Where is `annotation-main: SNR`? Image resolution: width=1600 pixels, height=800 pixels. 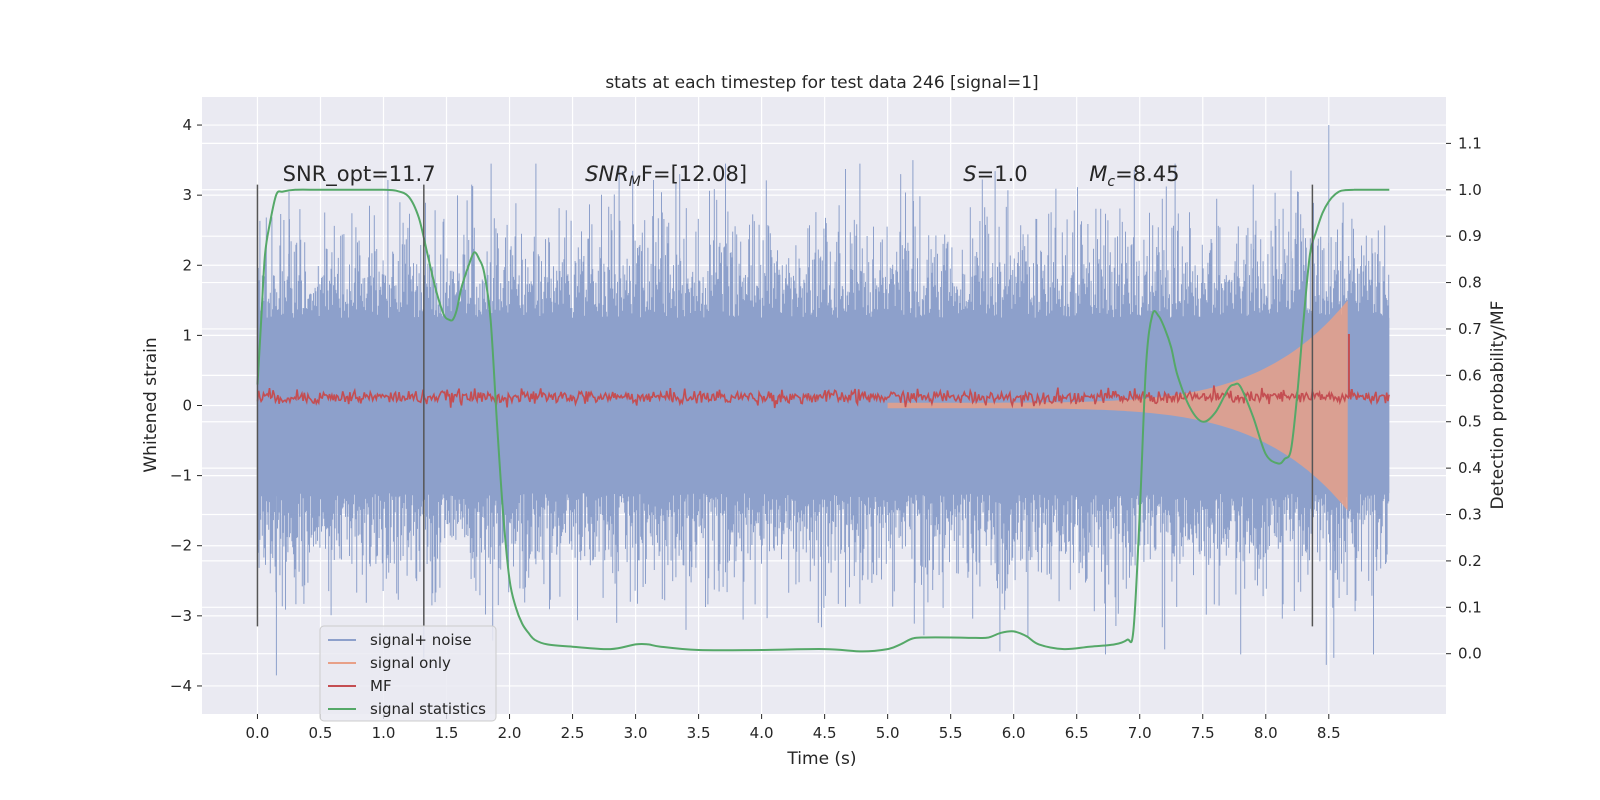
annotation-main: SNR is located at coordinates (607, 174).